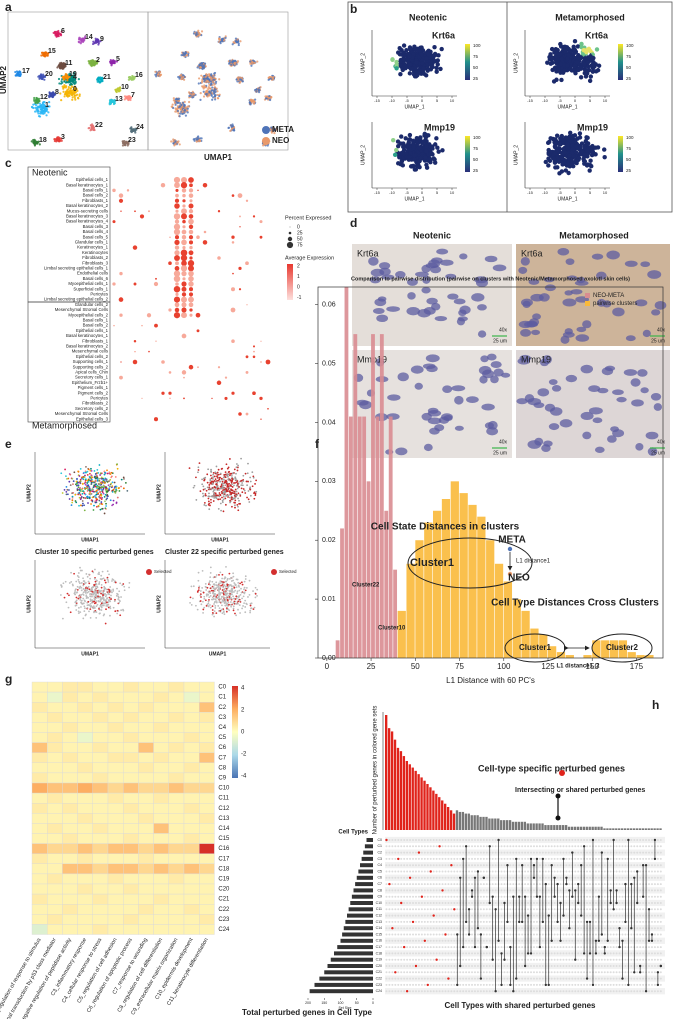 Image resolution: width=674 pixels, height=1019 pixels. Describe the element at coordinates (590, 17) in the screenshot. I see `column-header: Metamorphosed` at that location.